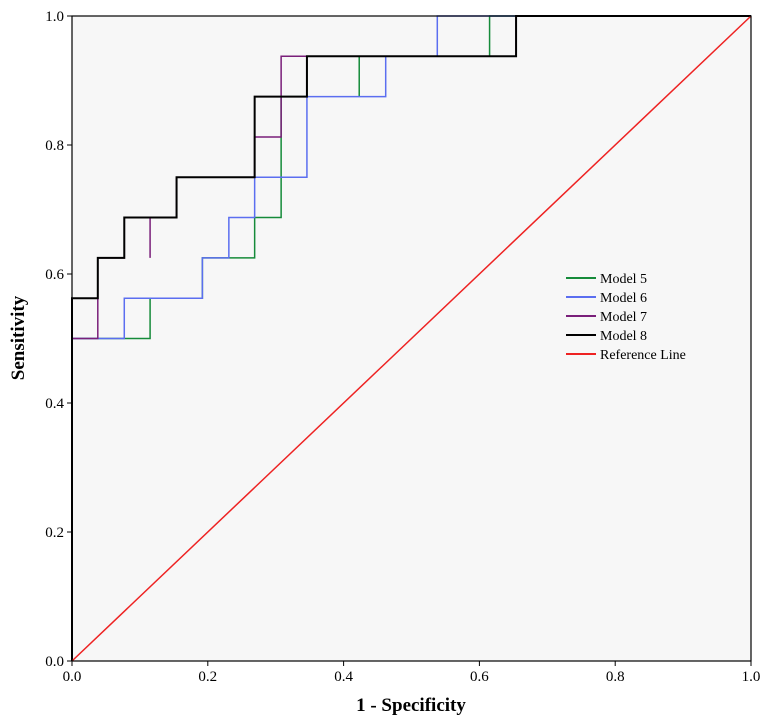  What do you see at coordinates (751, 677) in the screenshot?
I see `x-tick-label: 1.0` at bounding box center [751, 677].